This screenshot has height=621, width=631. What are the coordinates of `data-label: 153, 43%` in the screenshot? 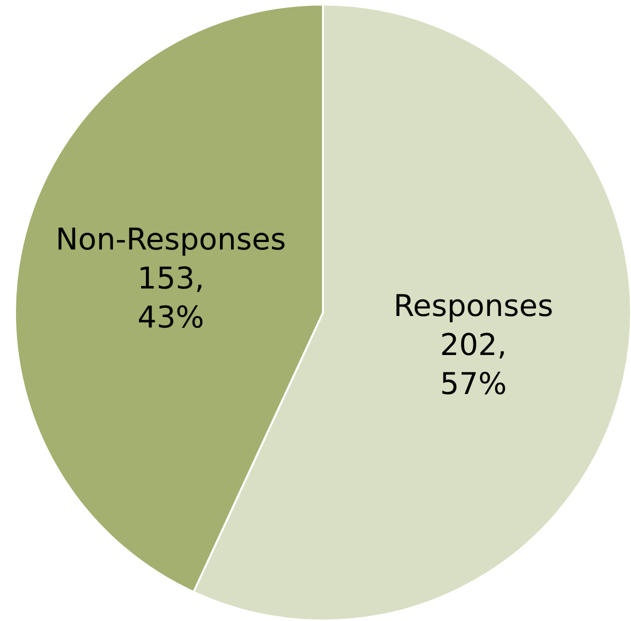 It's located at (170, 298).